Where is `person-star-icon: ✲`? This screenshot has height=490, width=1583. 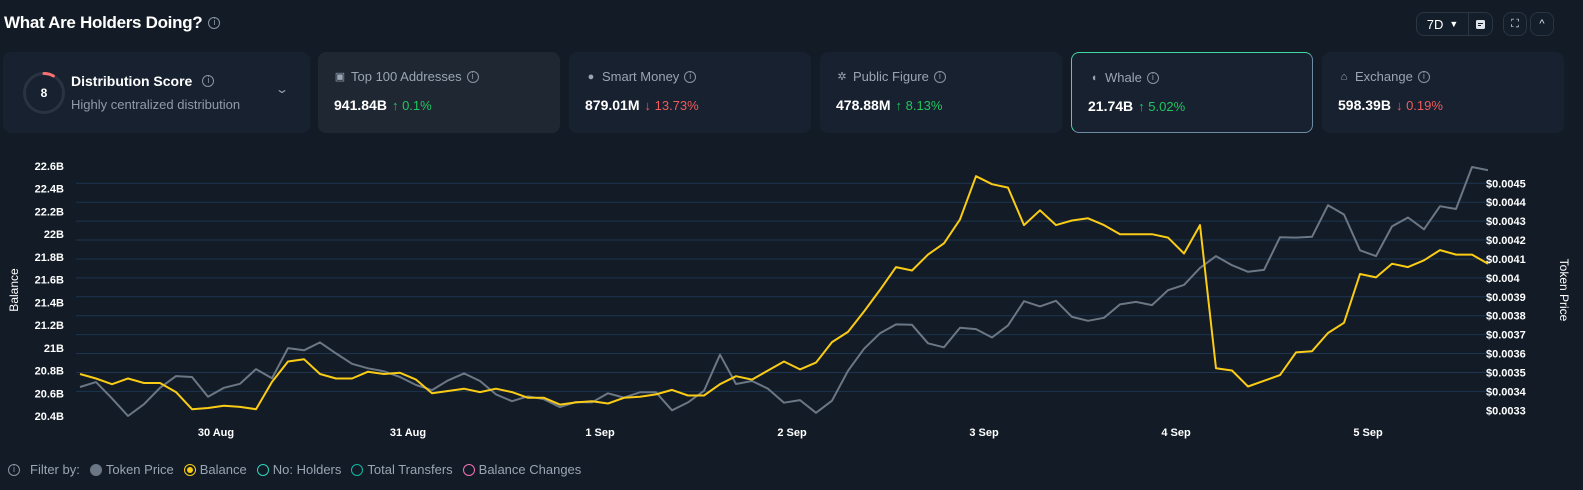
person-star-icon: ✲ is located at coordinates (842, 77).